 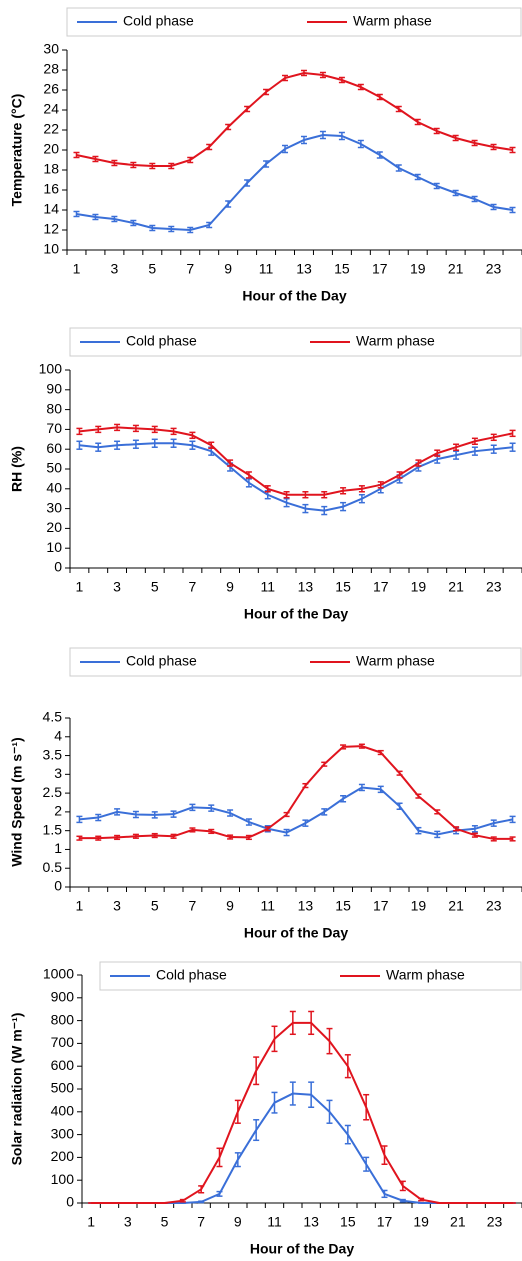 I want to click on y-tick-label: 70, so click(x=54, y=428).